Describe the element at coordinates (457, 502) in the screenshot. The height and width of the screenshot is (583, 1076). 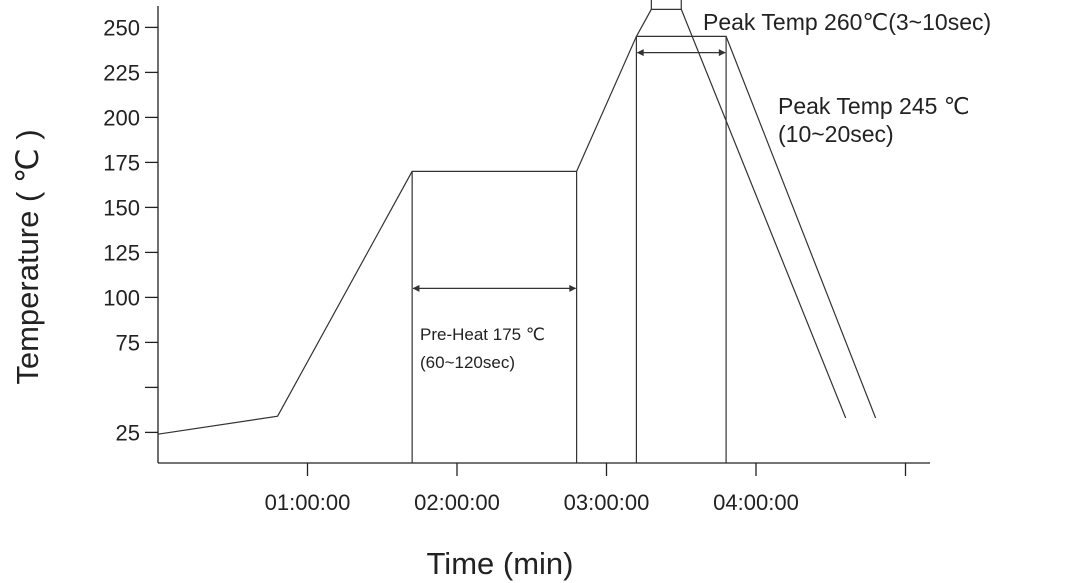
I see `x-tick-label: 02:00:00` at that location.